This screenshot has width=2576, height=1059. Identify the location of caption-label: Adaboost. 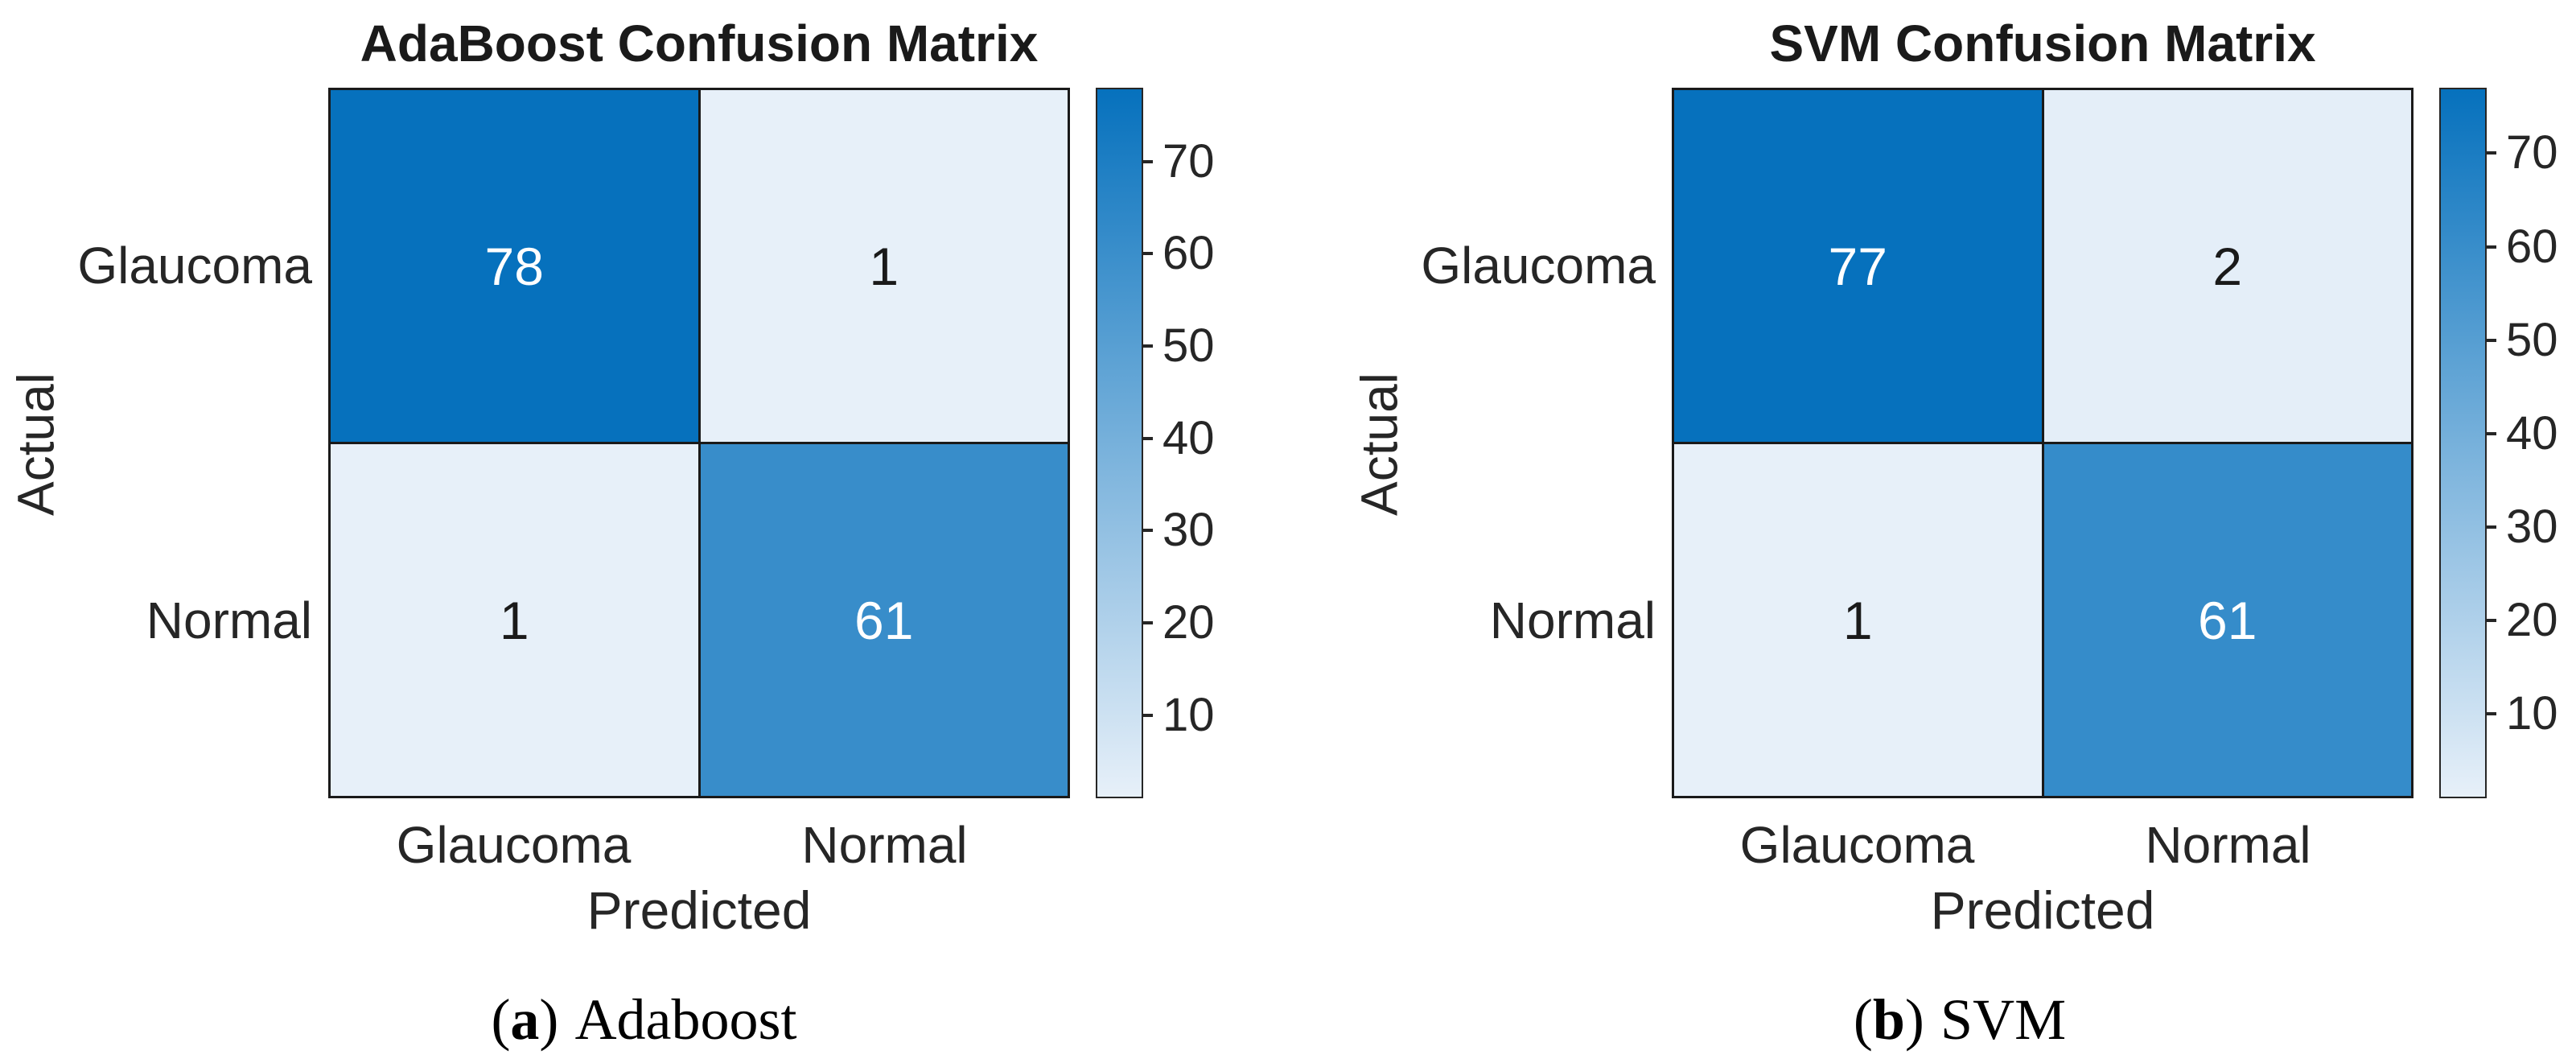
(685, 1019).